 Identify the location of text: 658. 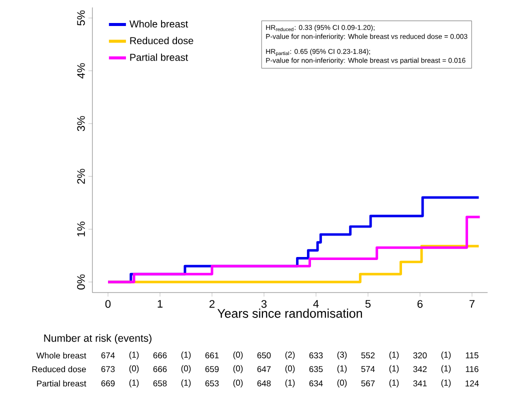
(160, 383).